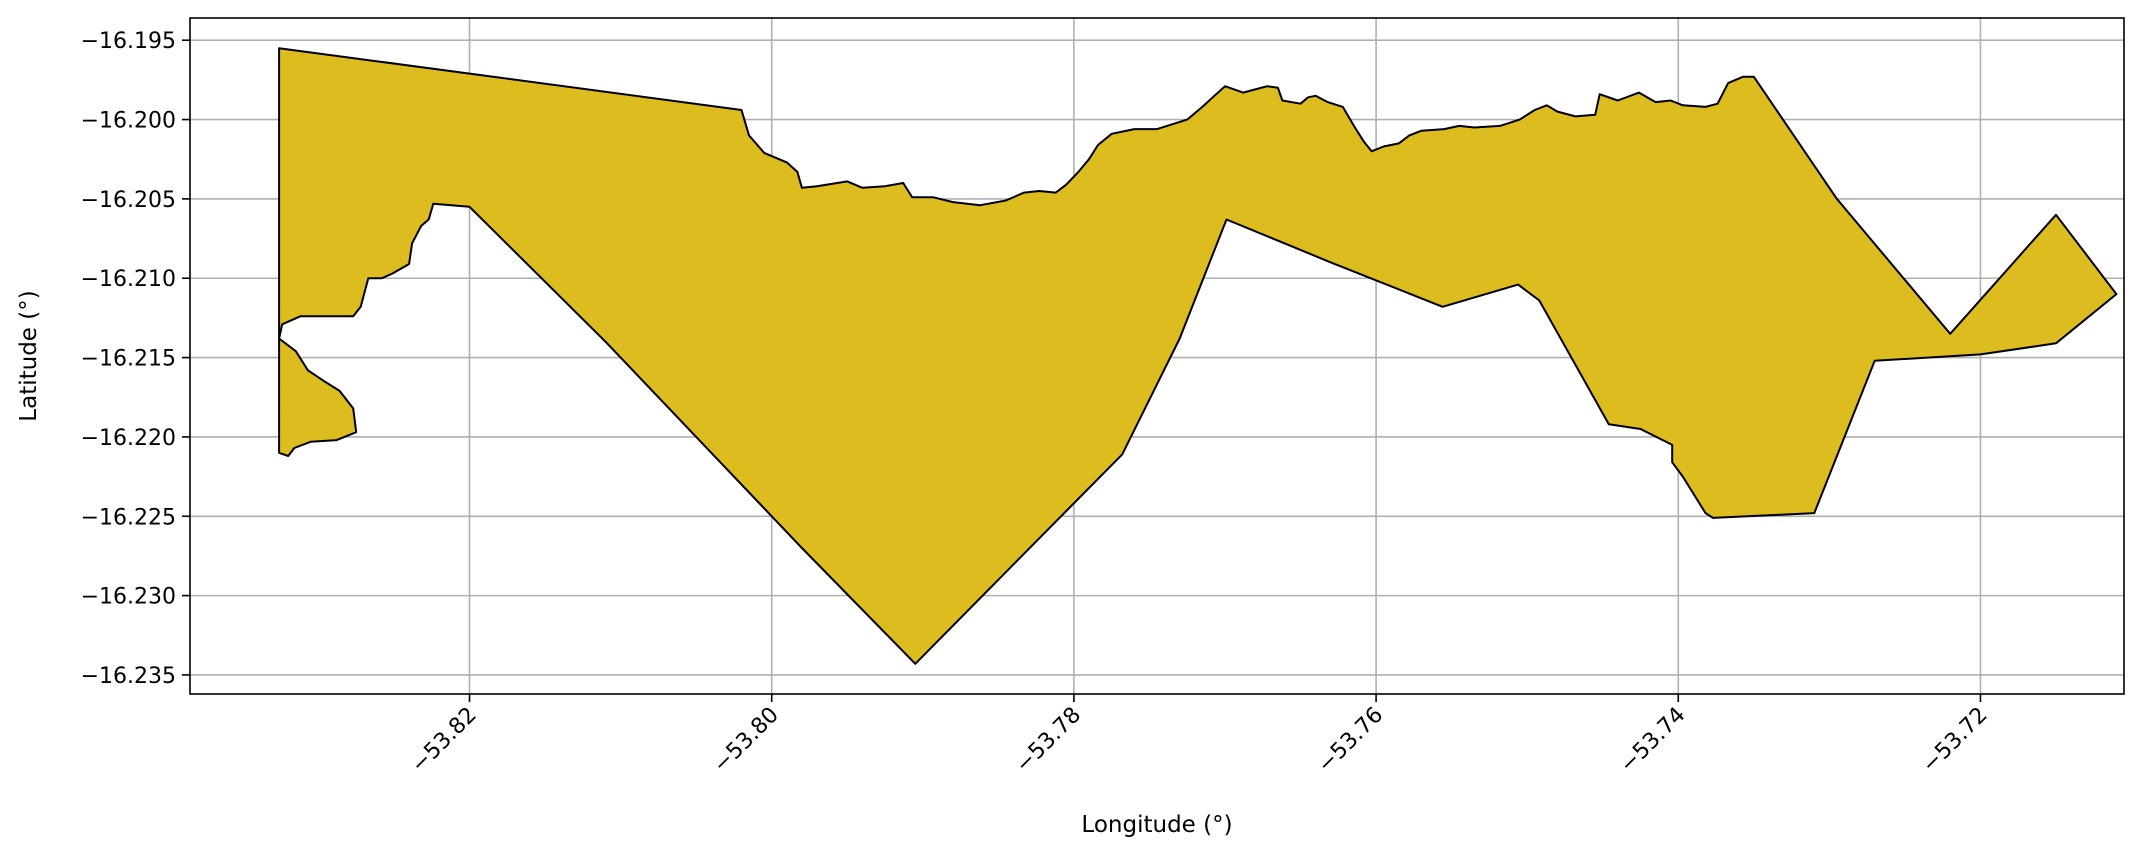  What do you see at coordinates (128, 121) in the screenshot?
I see `y-tick-label: −16.200` at bounding box center [128, 121].